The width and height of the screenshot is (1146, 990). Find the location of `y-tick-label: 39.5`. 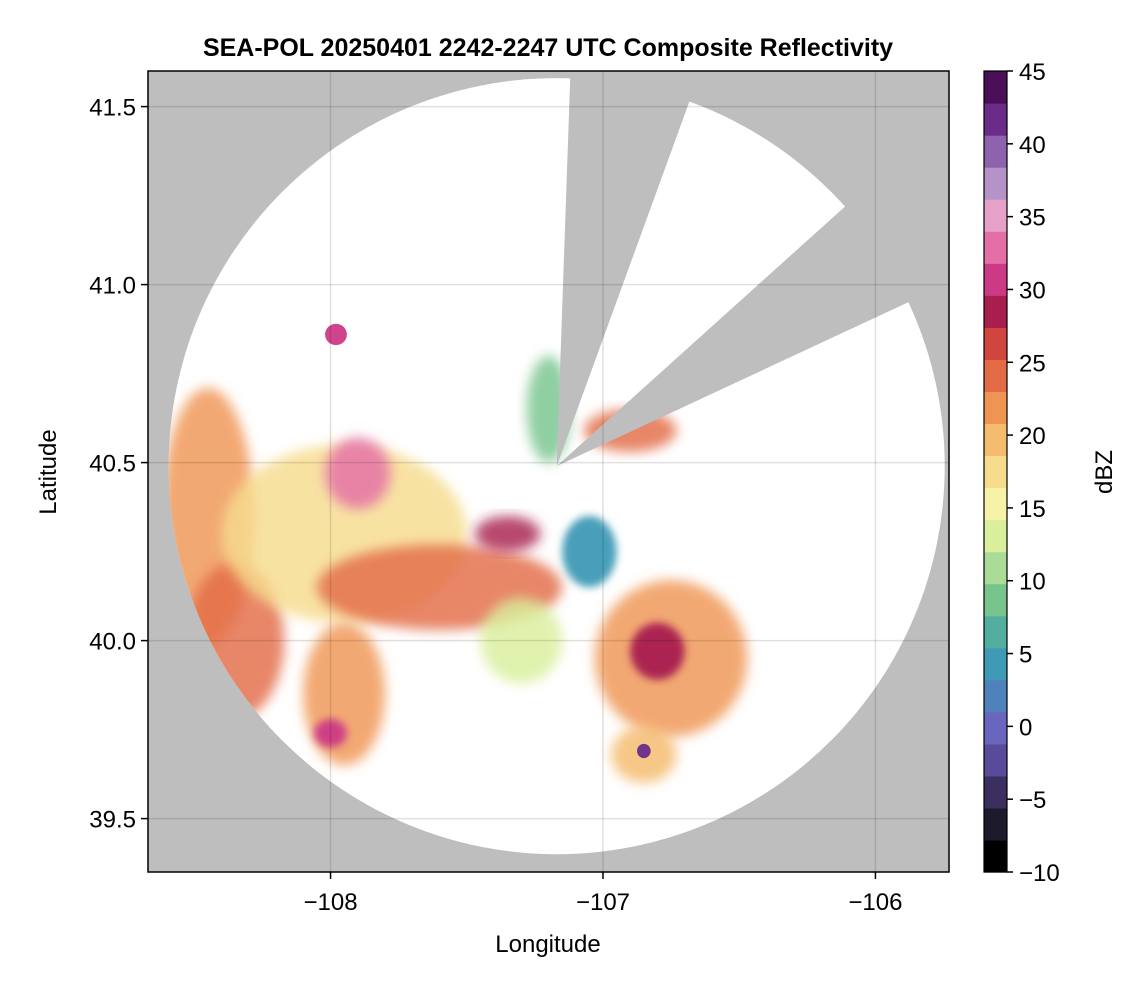

y-tick-label: 39.5 is located at coordinates (112, 820).